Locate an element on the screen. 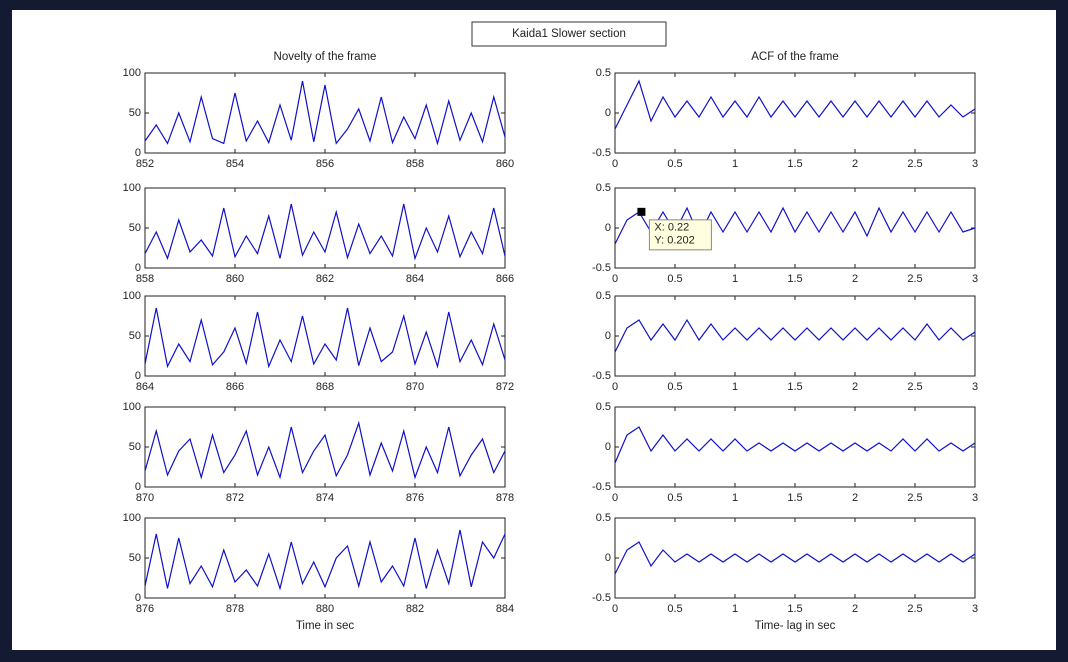  x-tick-label: 862 is located at coordinates (325, 279).